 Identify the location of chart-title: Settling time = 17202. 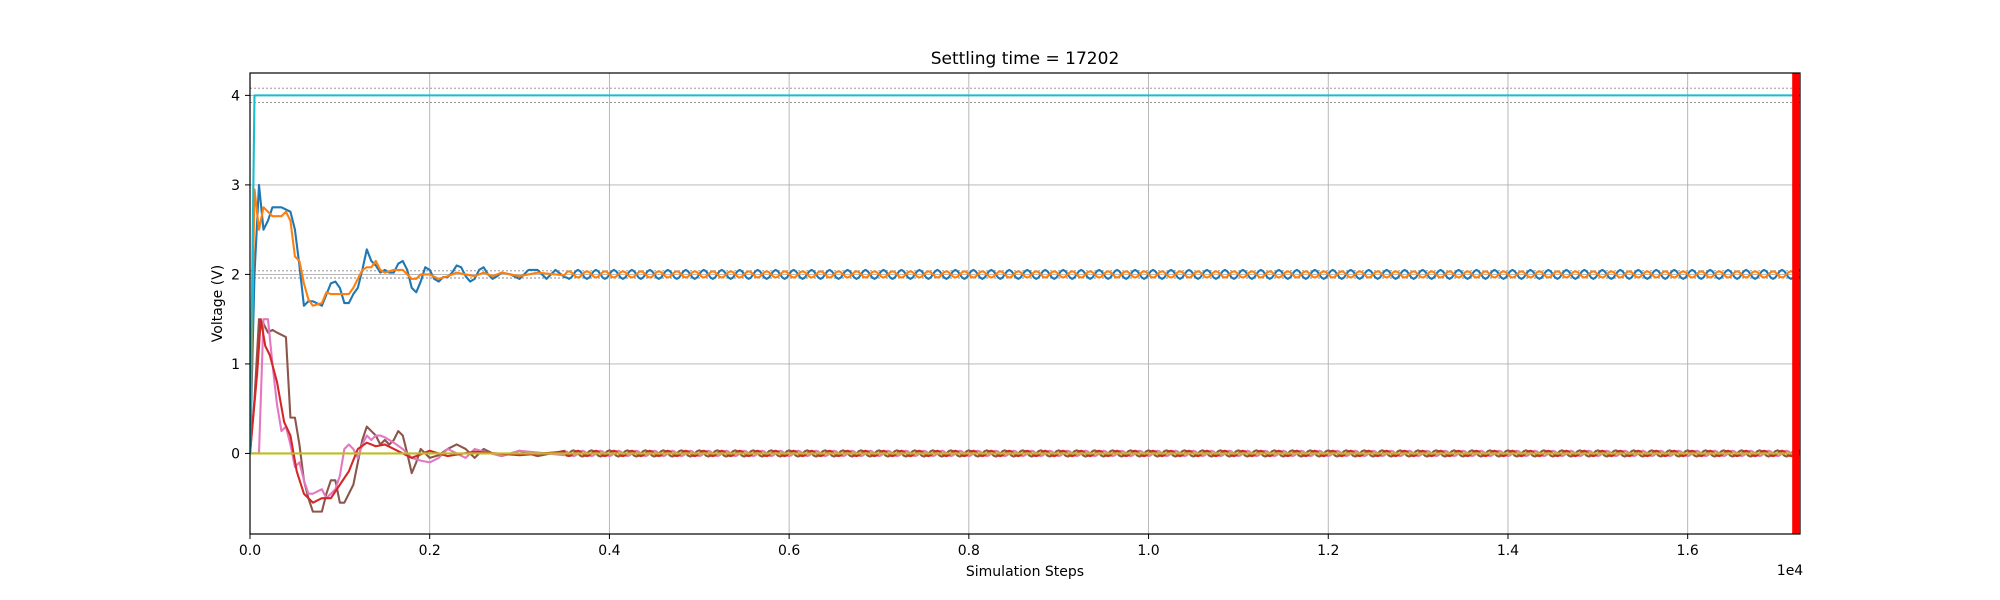
(1025, 59).